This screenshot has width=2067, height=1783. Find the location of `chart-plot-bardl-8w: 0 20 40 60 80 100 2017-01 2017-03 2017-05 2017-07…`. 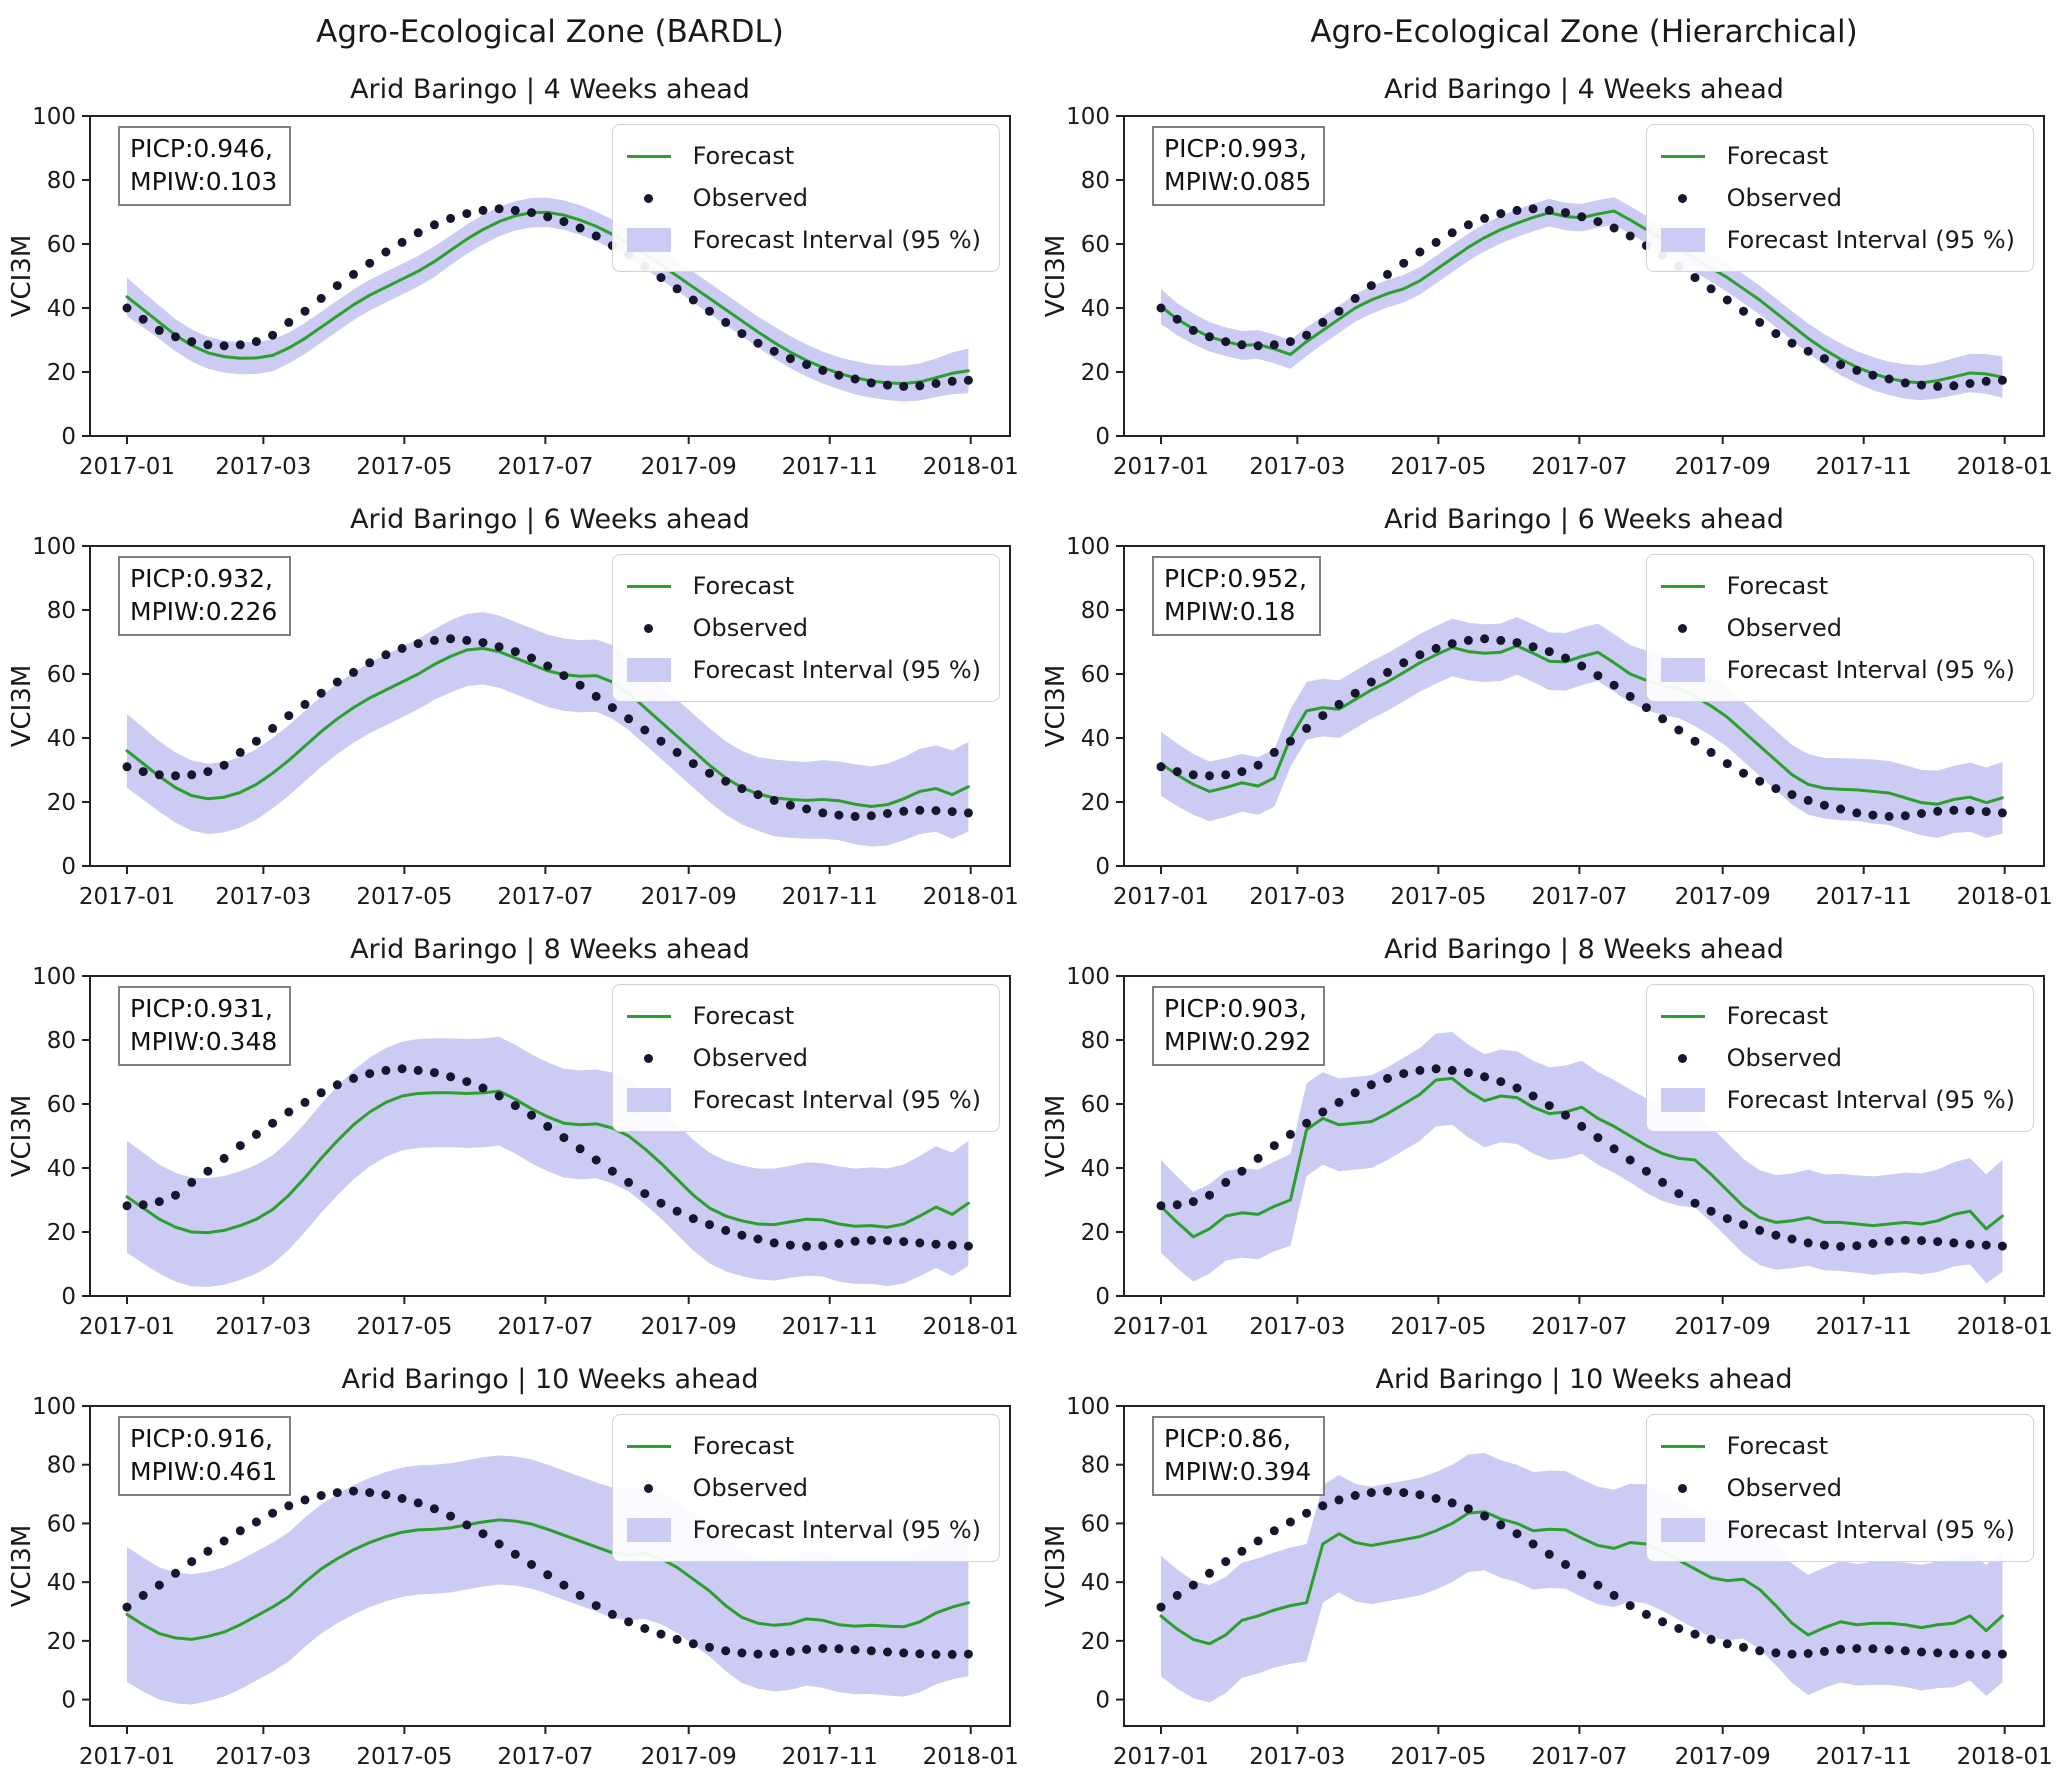

chart-plot-bardl-8w: 0 20 40 60 80 100 2017-01 2017-03 2017-05 2017-07… is located at coordinates (513, 1152).